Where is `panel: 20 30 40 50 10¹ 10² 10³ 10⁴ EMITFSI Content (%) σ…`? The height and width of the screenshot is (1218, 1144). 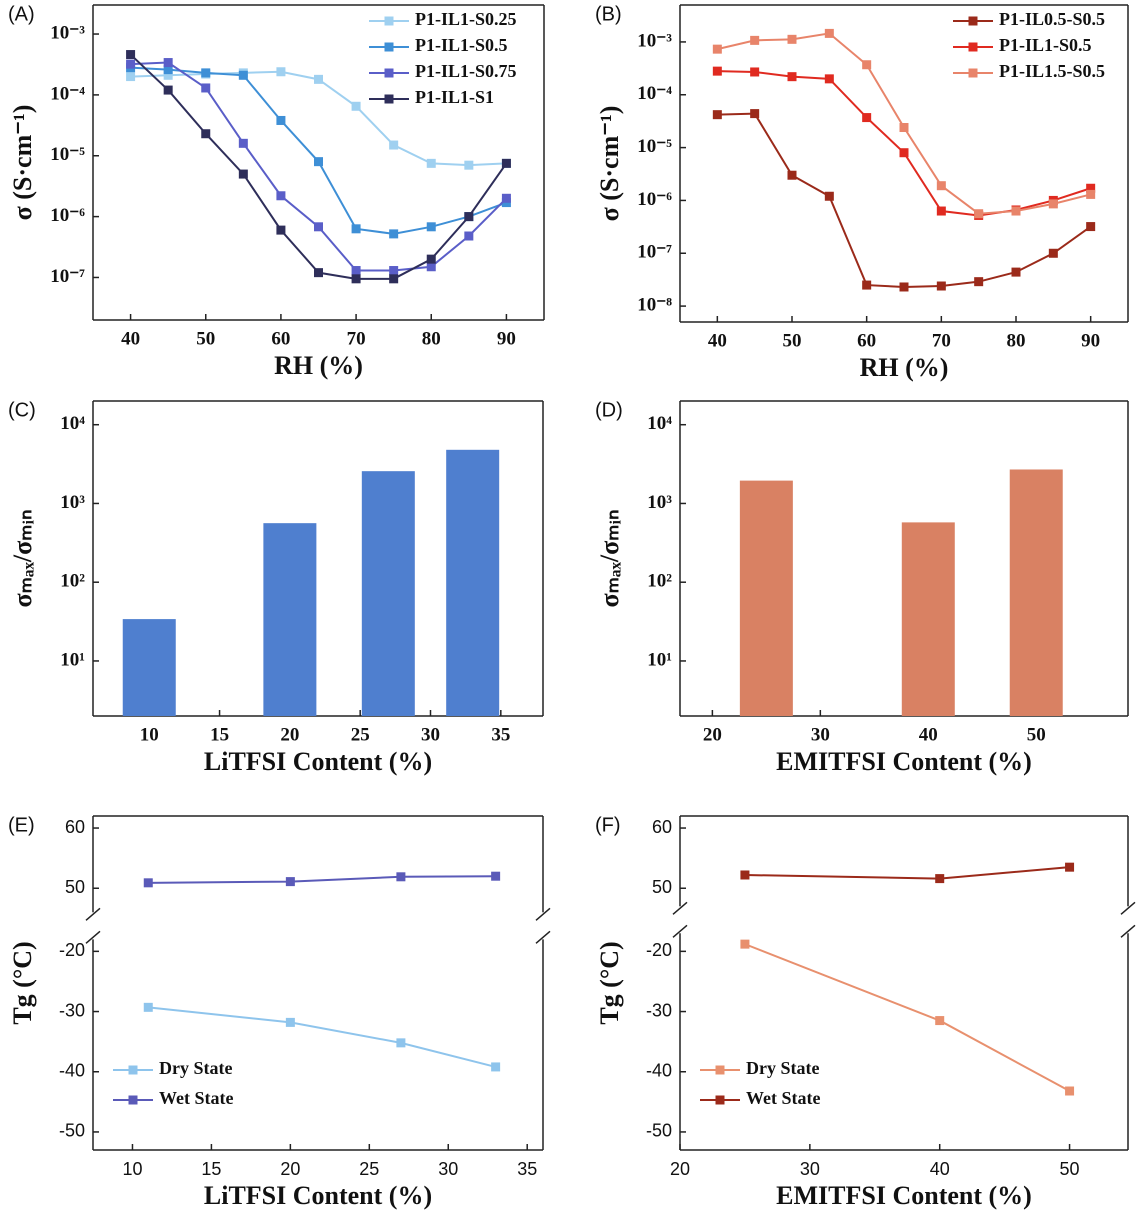 panel: 20 30 40 50 10¹ 10² 10³ 10⁴ EMITFSI Content (%) σ… is located at coordinates (862, 587).